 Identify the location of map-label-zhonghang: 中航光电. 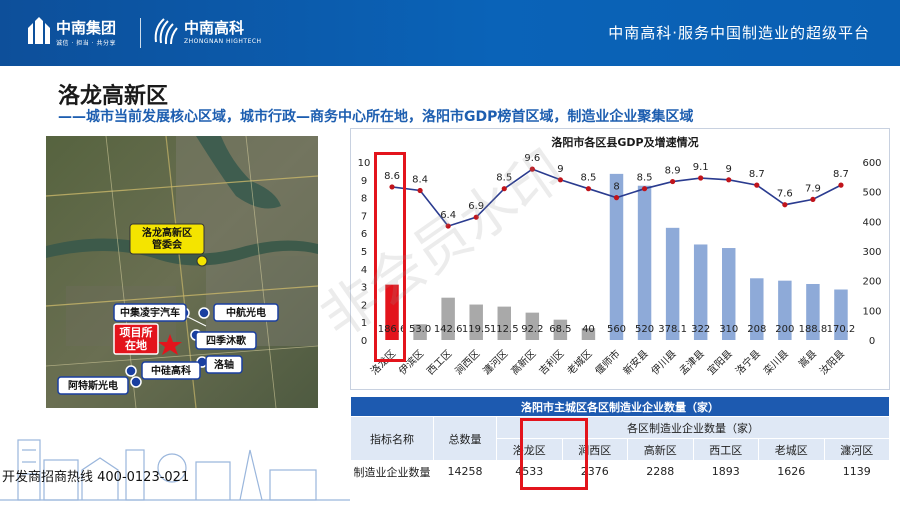
(246, 312).